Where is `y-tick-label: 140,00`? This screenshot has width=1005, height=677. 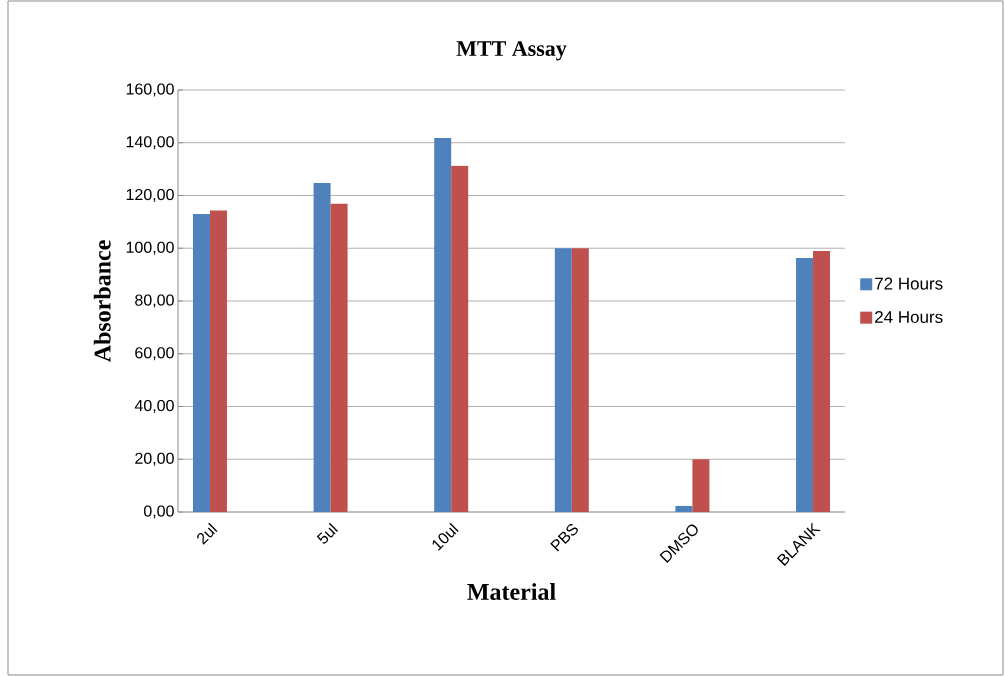
y-tick-label: 140,00 is located at coordinates (150, 143).